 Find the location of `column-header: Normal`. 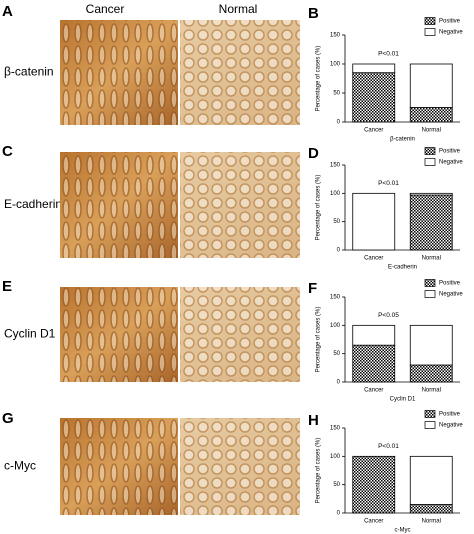

column-header: Normal is located at coordinates (238, 9).